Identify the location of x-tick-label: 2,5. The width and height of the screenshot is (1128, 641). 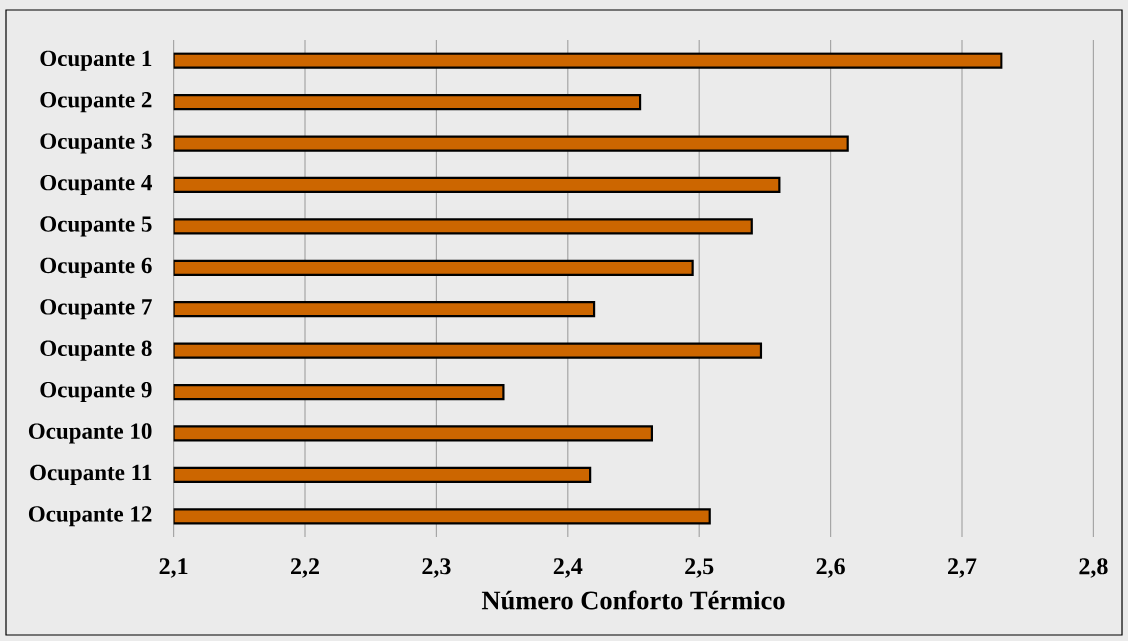
(699, 568).